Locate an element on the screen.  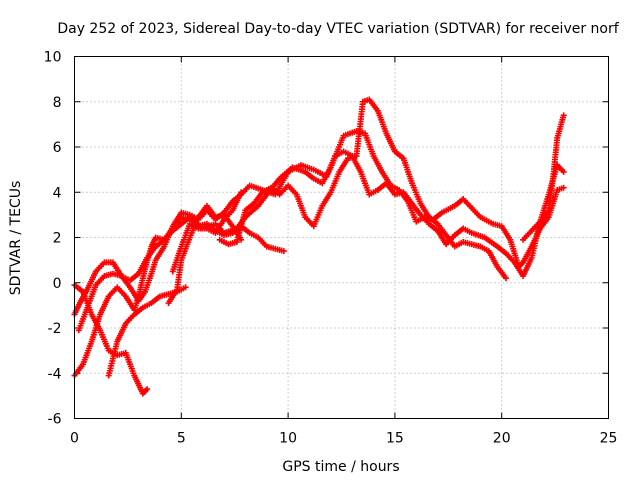
y-tick-label: -6 is located at coordinates (55, 420).